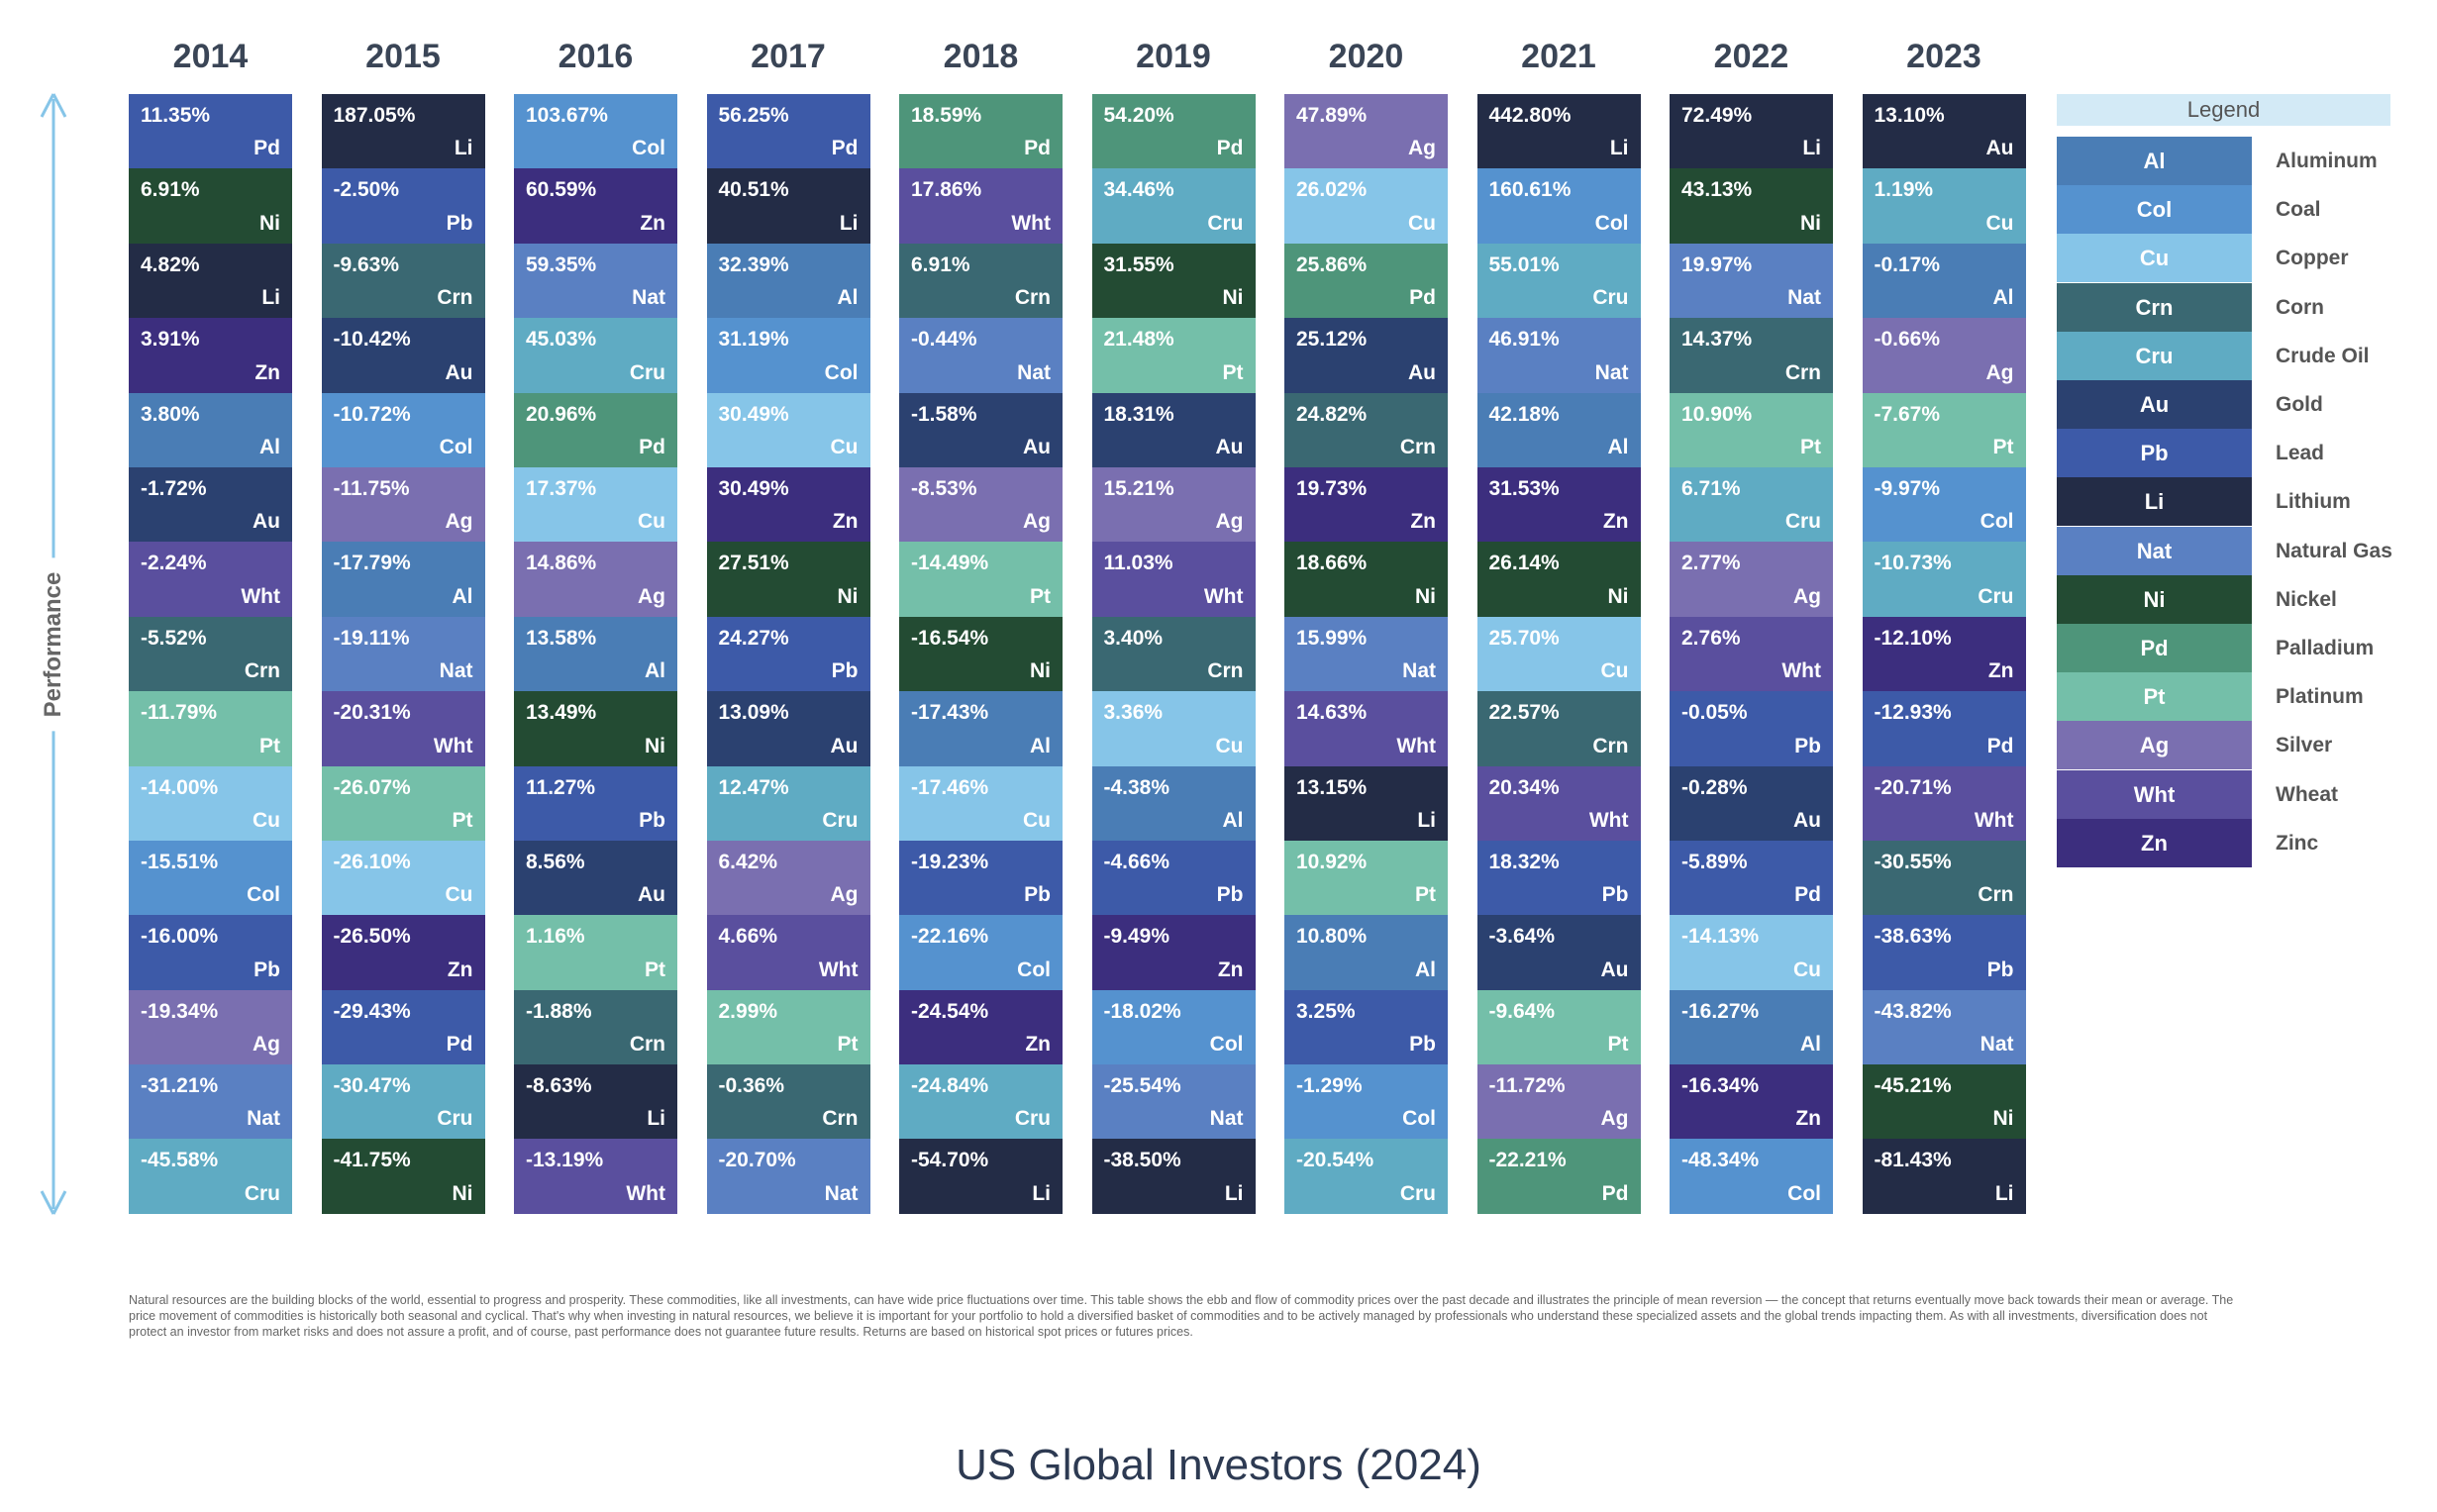 The image size is (2437, 1512). I want to click on return-value: 4.66%, so click(748, 937).